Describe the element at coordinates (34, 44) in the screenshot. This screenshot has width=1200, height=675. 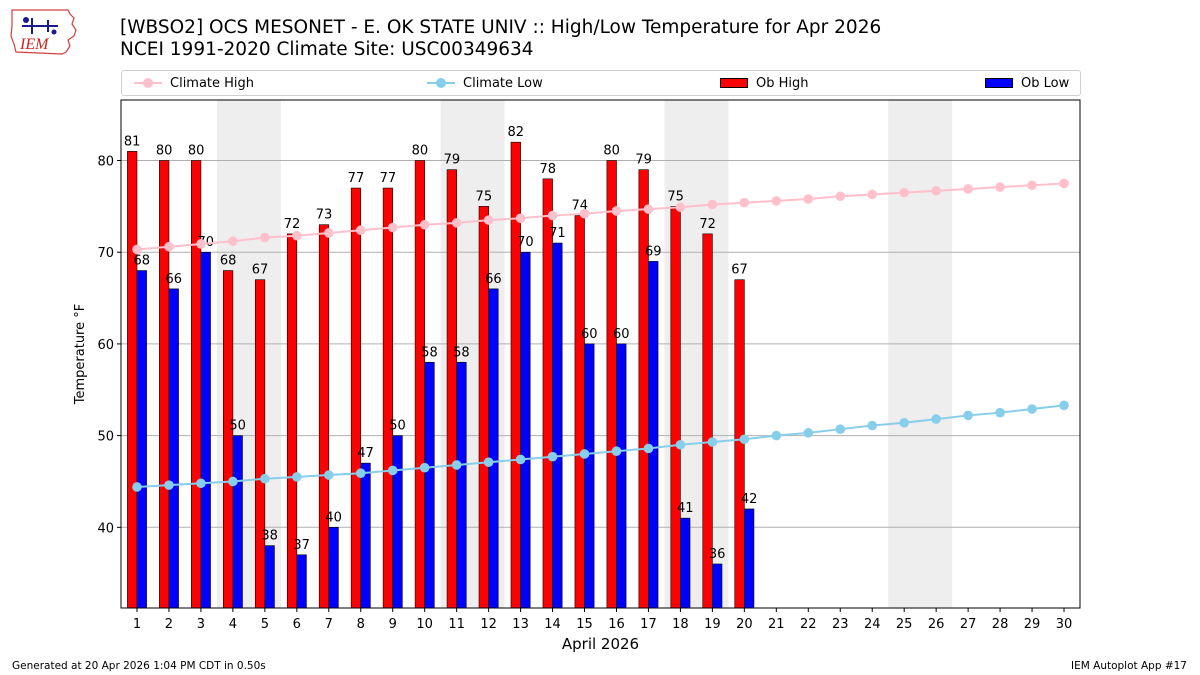
I see `logo-text: IEM` at that location.